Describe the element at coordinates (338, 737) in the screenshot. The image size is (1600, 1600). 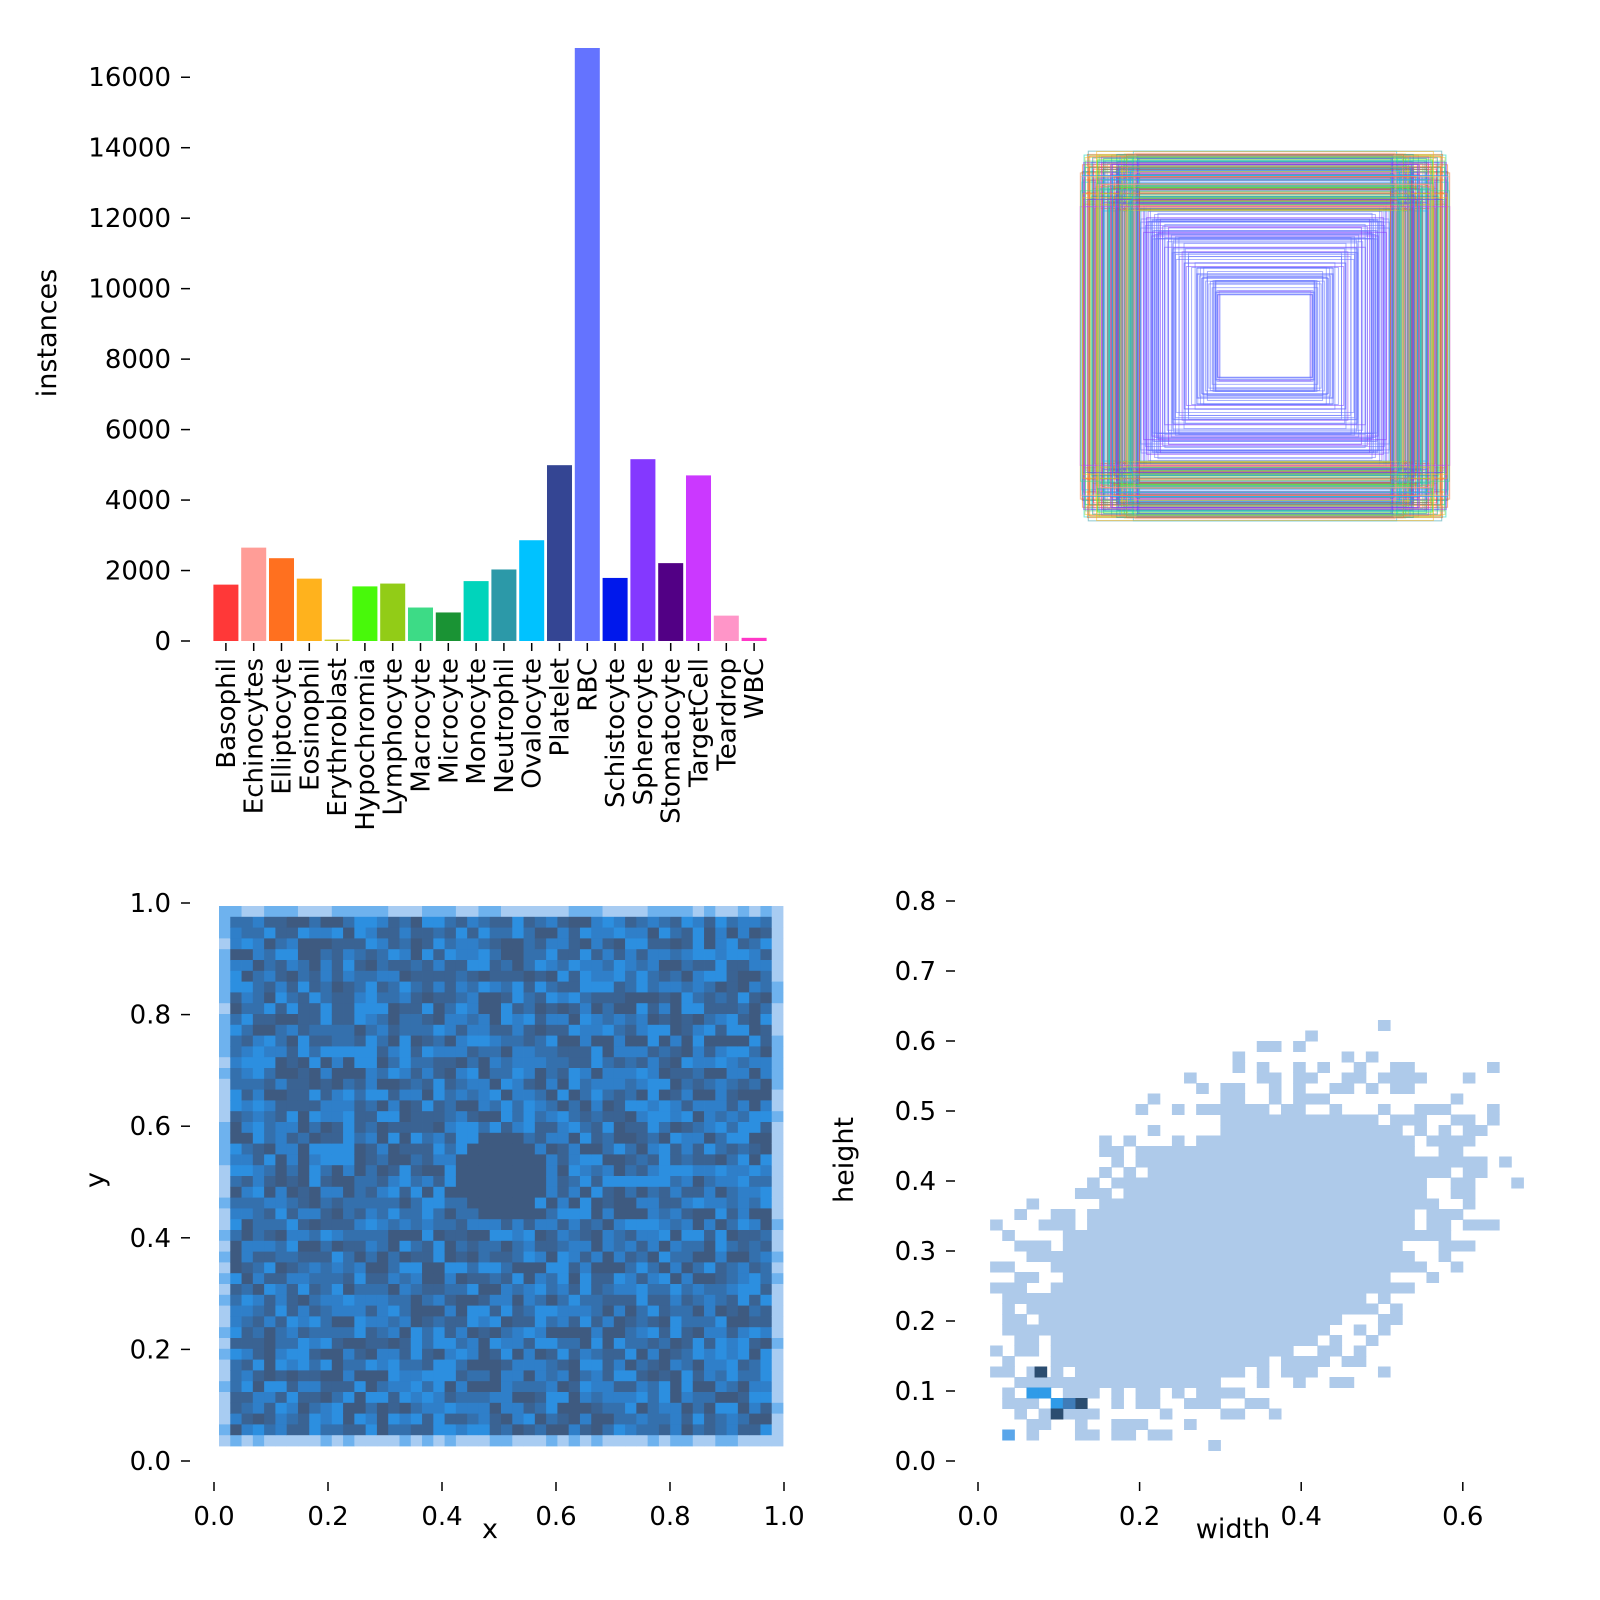
I see `bar-x-tick-label: Erythroblast` at that location.